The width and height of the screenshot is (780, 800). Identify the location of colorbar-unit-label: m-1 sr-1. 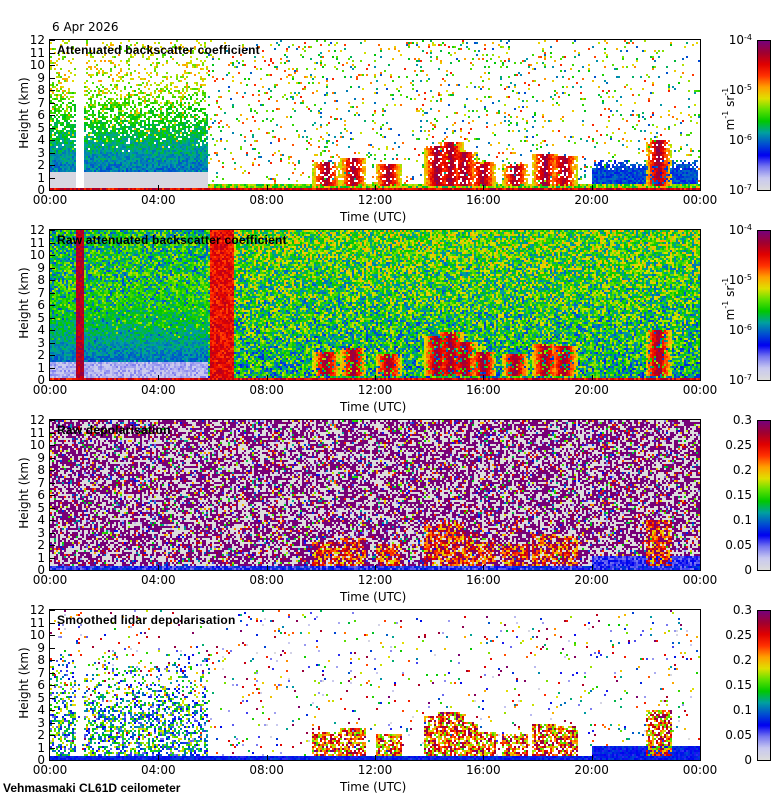
(729, 299).